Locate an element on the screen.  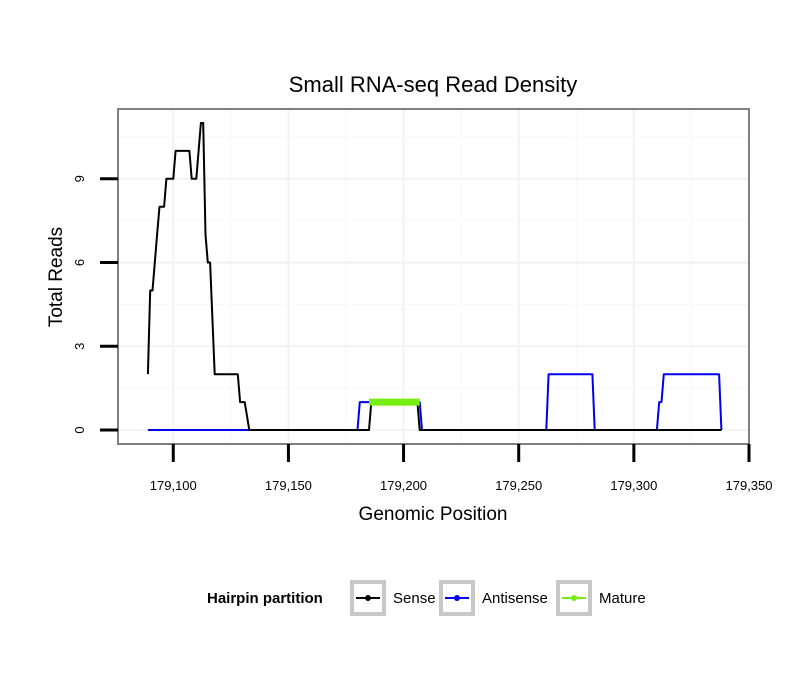
legend: Hairpin partition Sense Antisense Mature is located at coordinates (426, 598).